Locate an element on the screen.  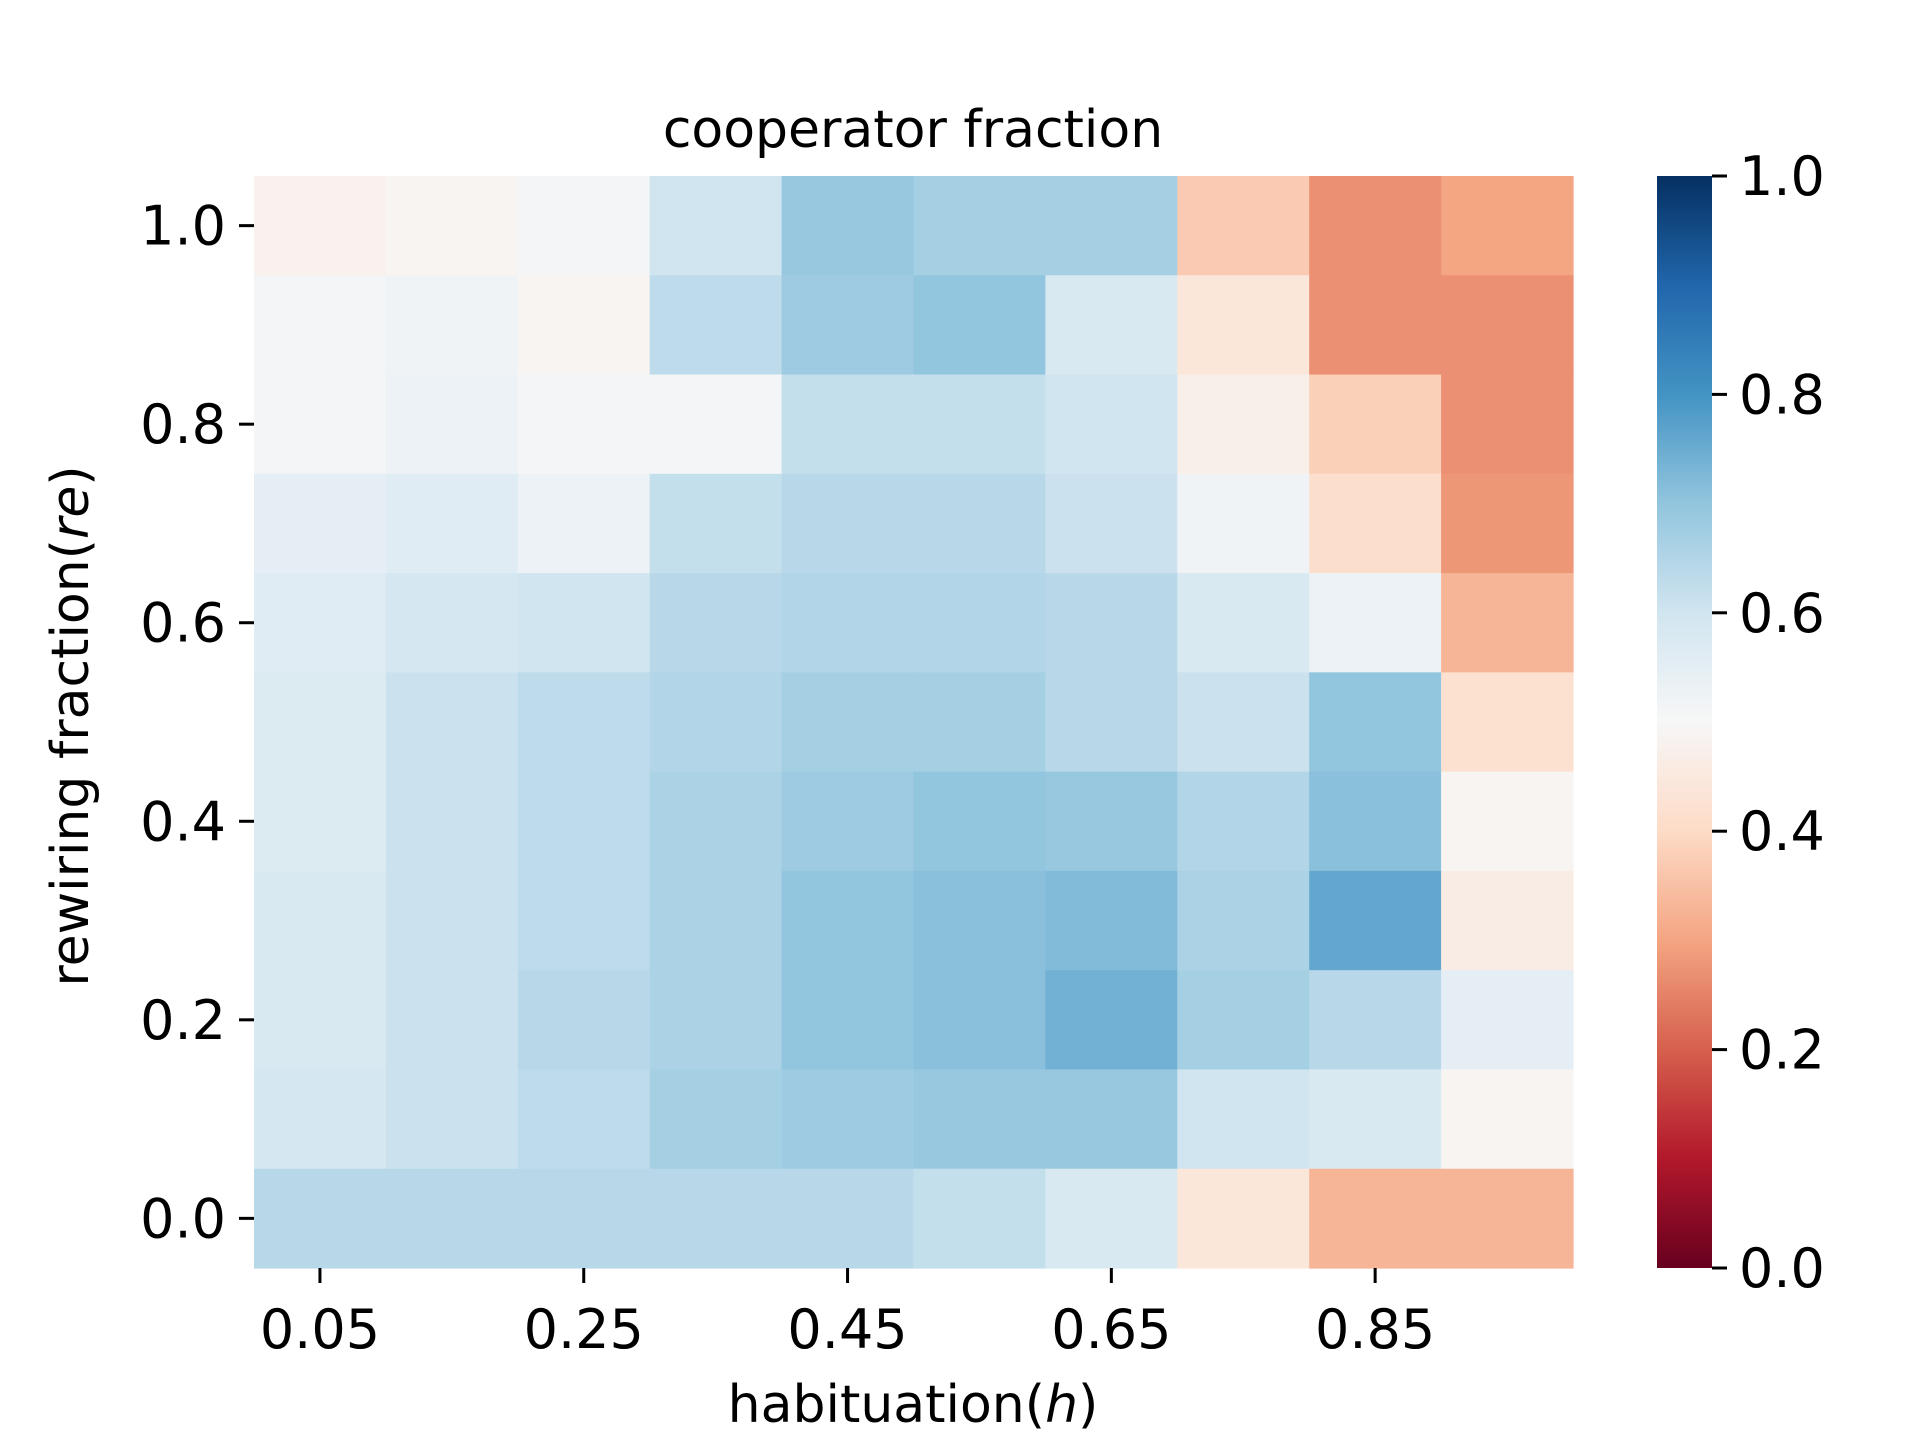
colorbar-tick-label: 0.2 is located at coordinates (1782, 1050).